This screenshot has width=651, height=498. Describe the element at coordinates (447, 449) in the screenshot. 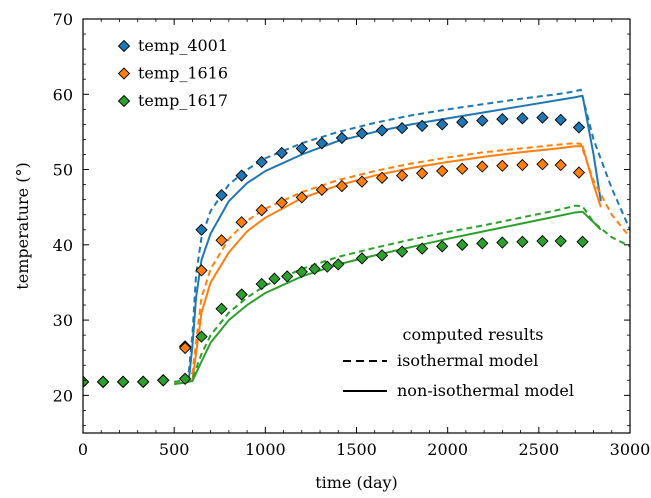

I see `x-tick-label: 2000` at that location.